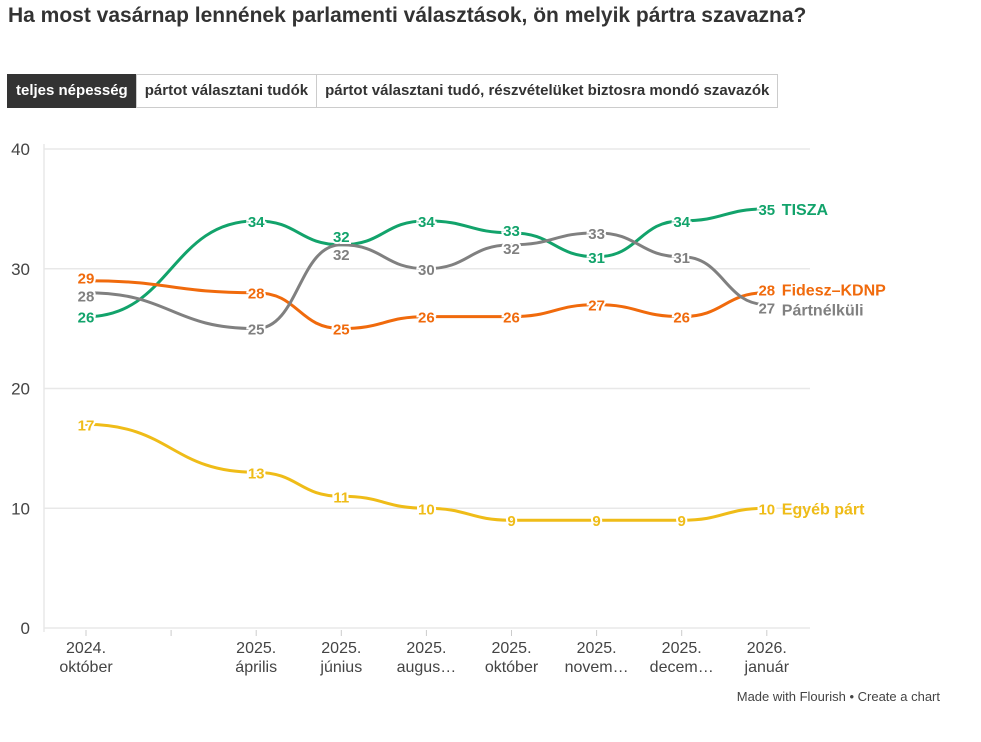 The image size is (981, 742). I want to click on series-label: Egyéb párt, so click(823, 509).